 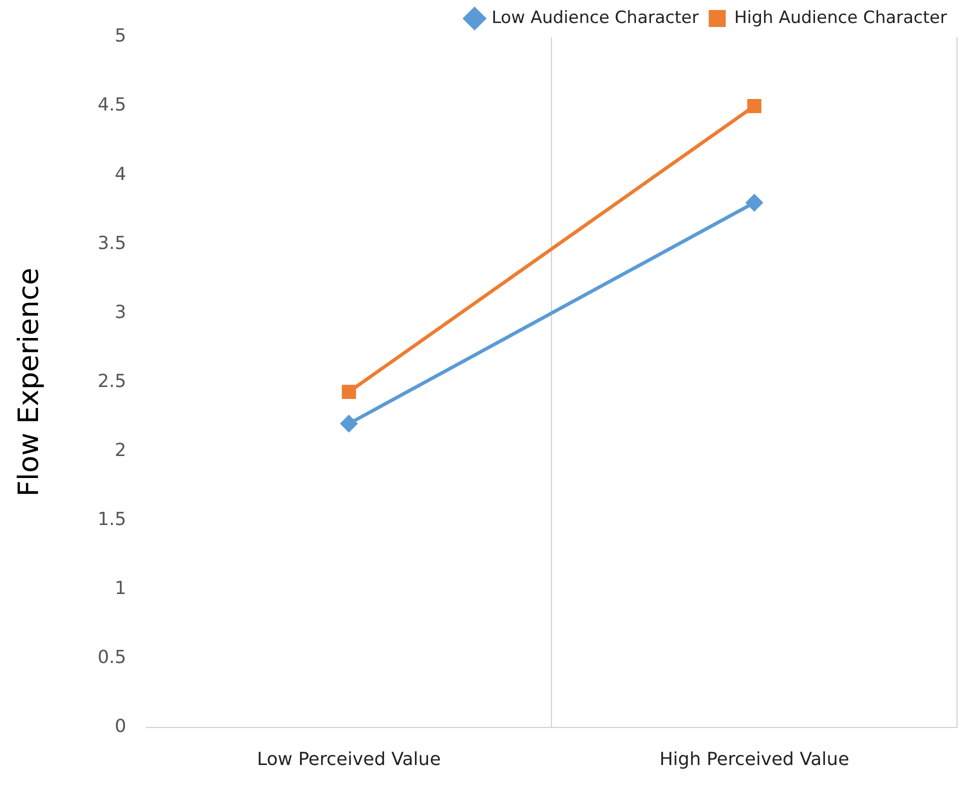 I want to click on y-axis-title: Flow Experience, so click(x=29, y=382).